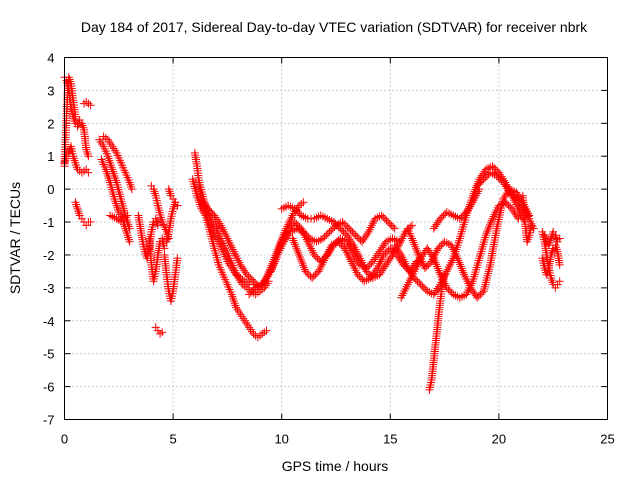 The height and width of the screenshot is (480, 640). What do you see at coordinates (49, 222) in the screenshot?
I see `y-tick-label: -1` at bounding box center [49, 222].